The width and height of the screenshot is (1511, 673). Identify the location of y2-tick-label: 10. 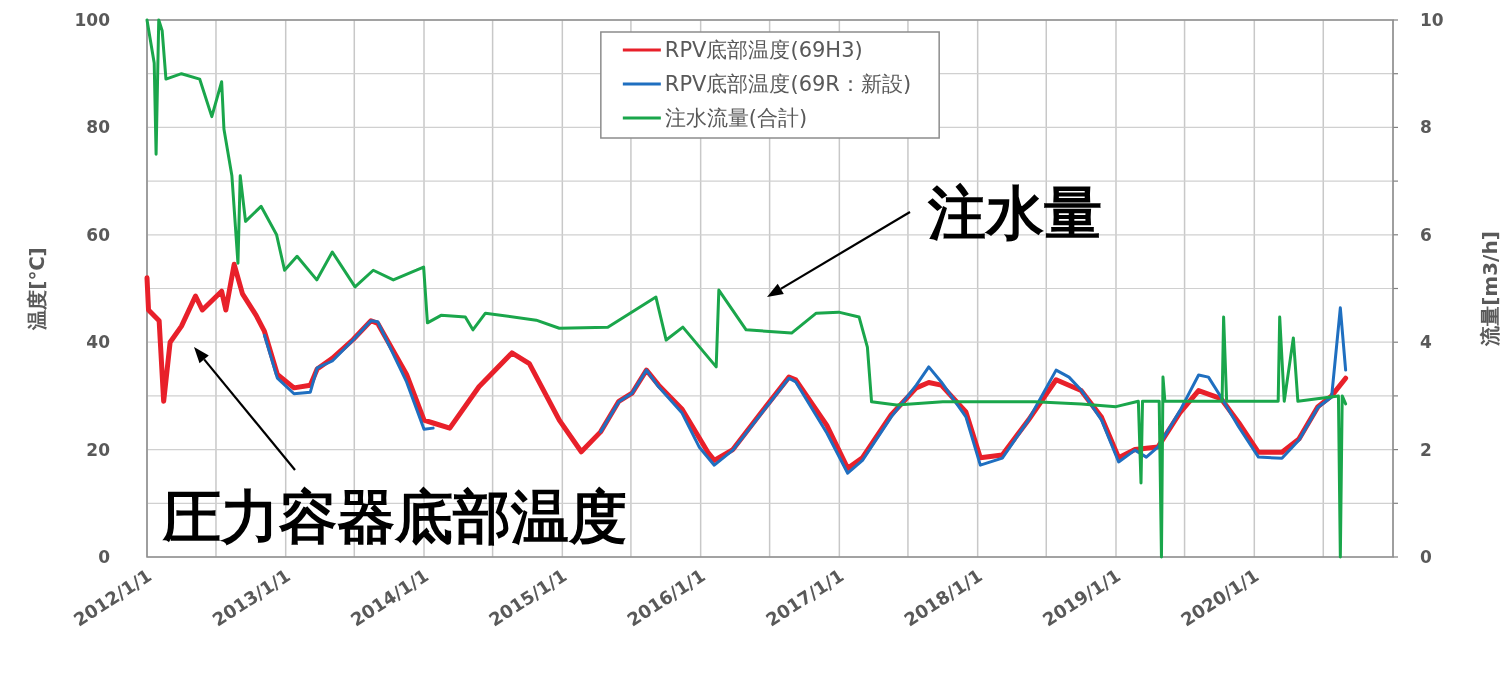
(1432, 20).